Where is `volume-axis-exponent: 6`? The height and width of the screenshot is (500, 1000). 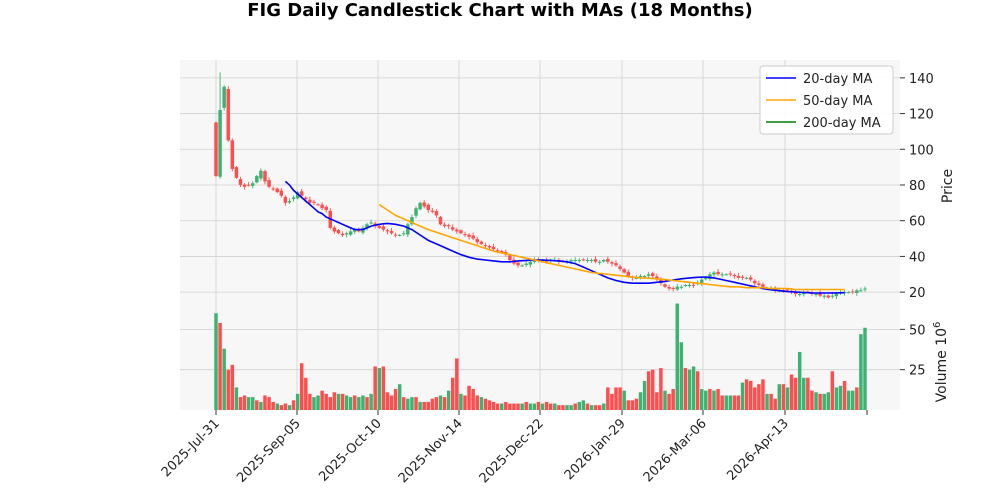 volume-axis-exponent: 6 is located at coordinates (937, 325).